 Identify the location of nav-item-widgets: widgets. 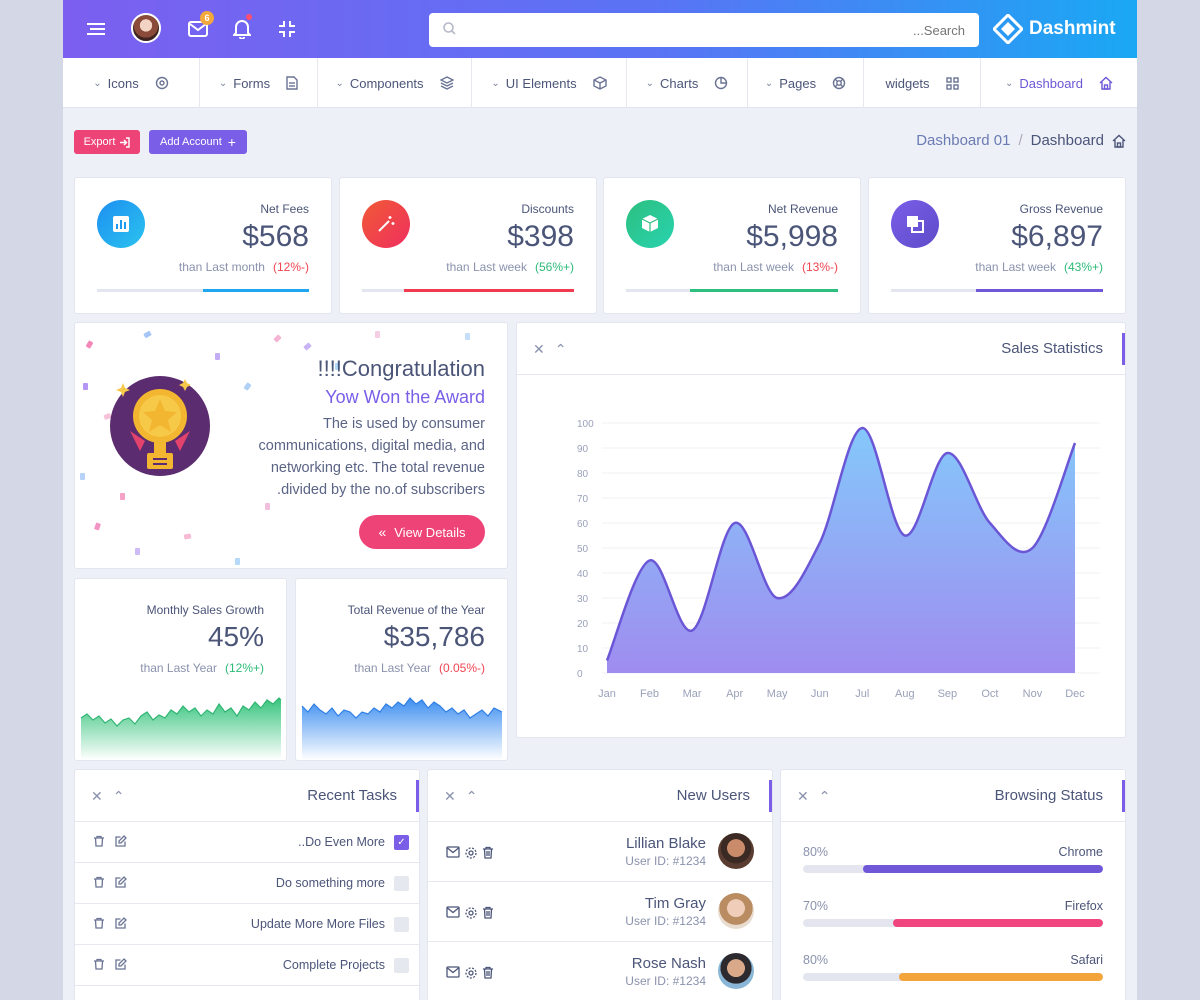
(922, 83).